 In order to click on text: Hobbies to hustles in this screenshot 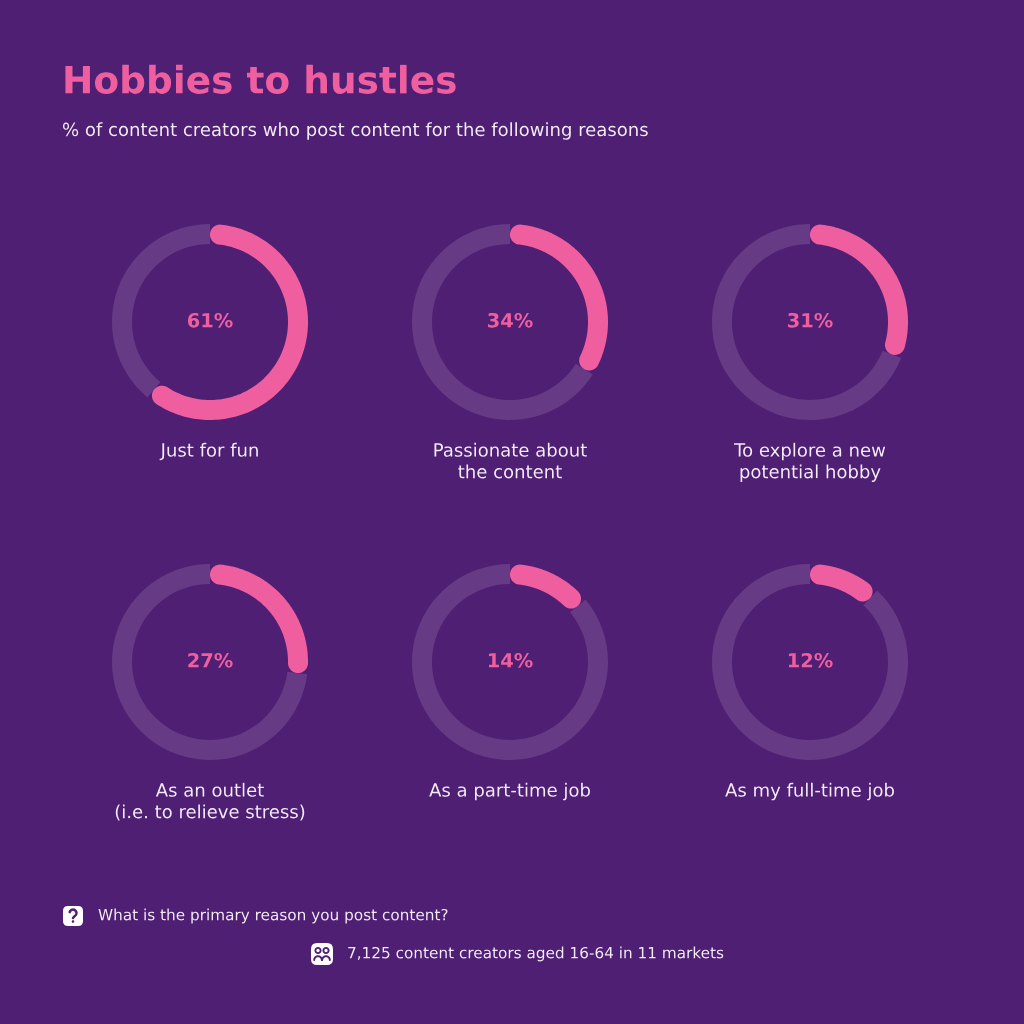, I will do `click(260, 79)`.